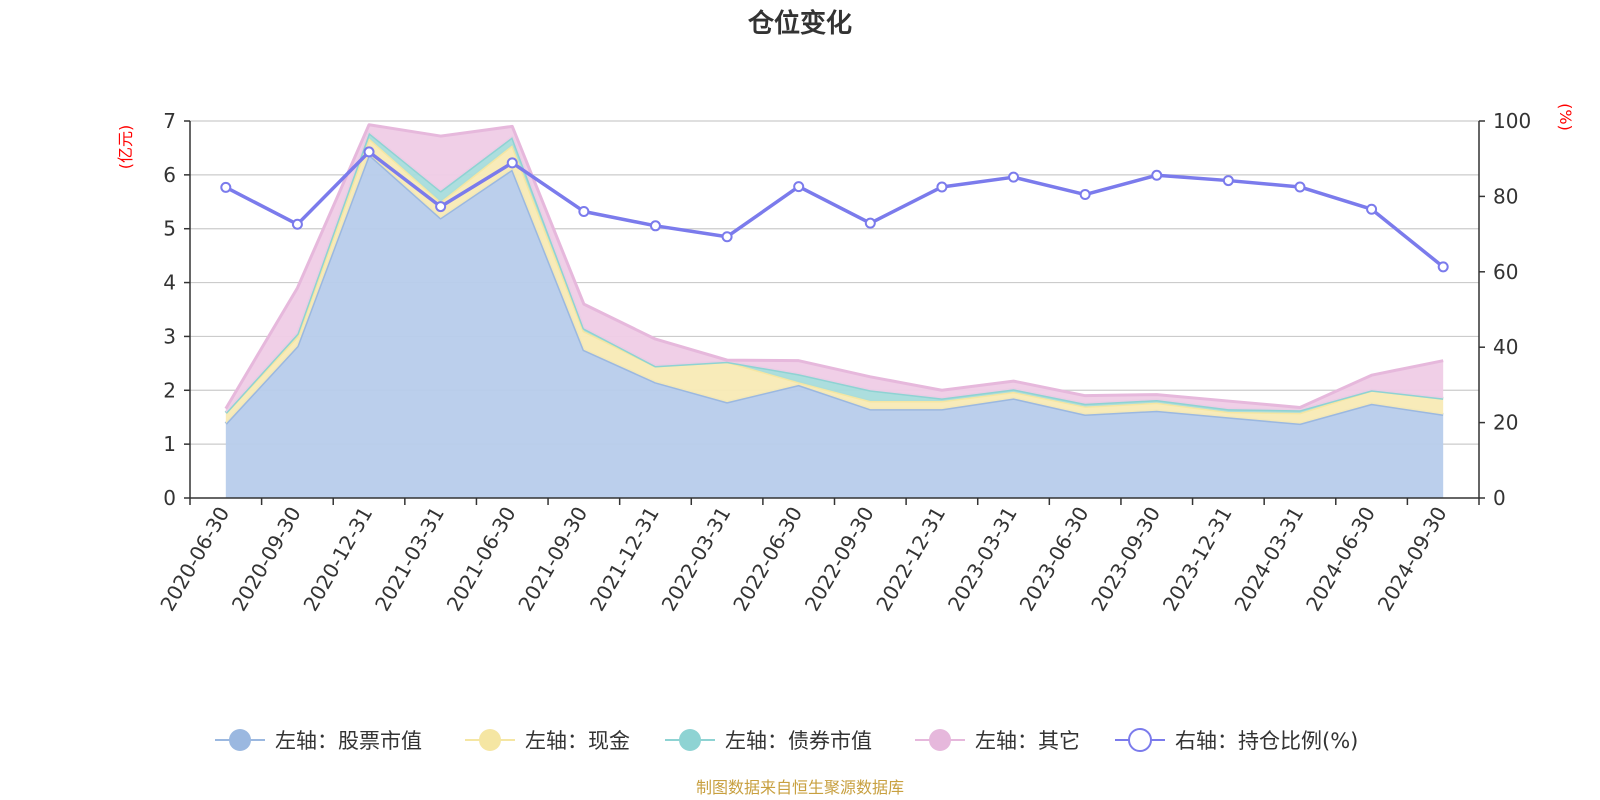 This screenshot has height=800, width=1600. What do you see at coordinates (169, 229) in the screenshot?
I see `left-axis-tick-label: 5` at bounding box center [169, 229].